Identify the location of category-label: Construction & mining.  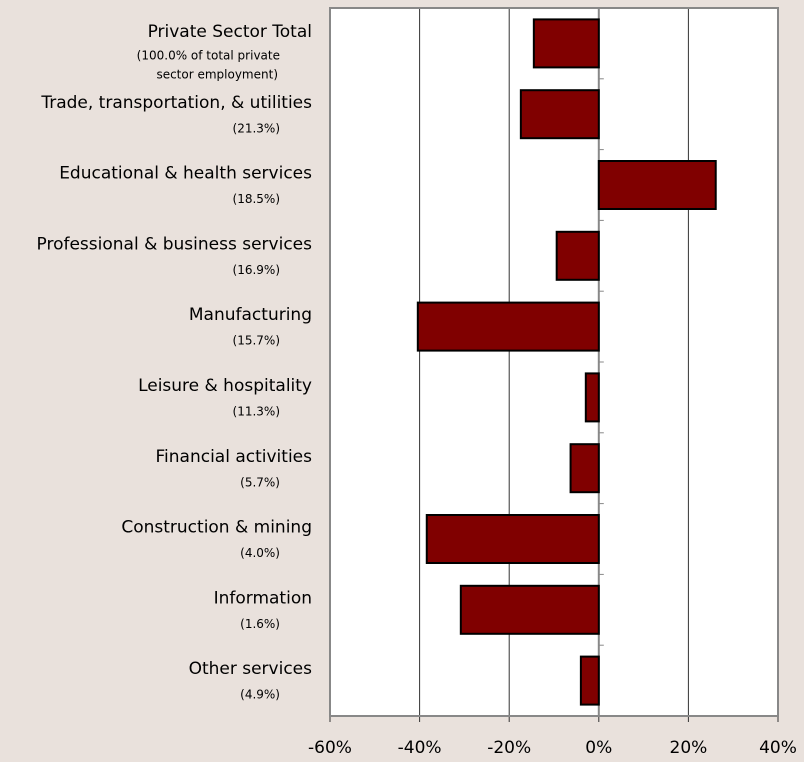
(216, 528).